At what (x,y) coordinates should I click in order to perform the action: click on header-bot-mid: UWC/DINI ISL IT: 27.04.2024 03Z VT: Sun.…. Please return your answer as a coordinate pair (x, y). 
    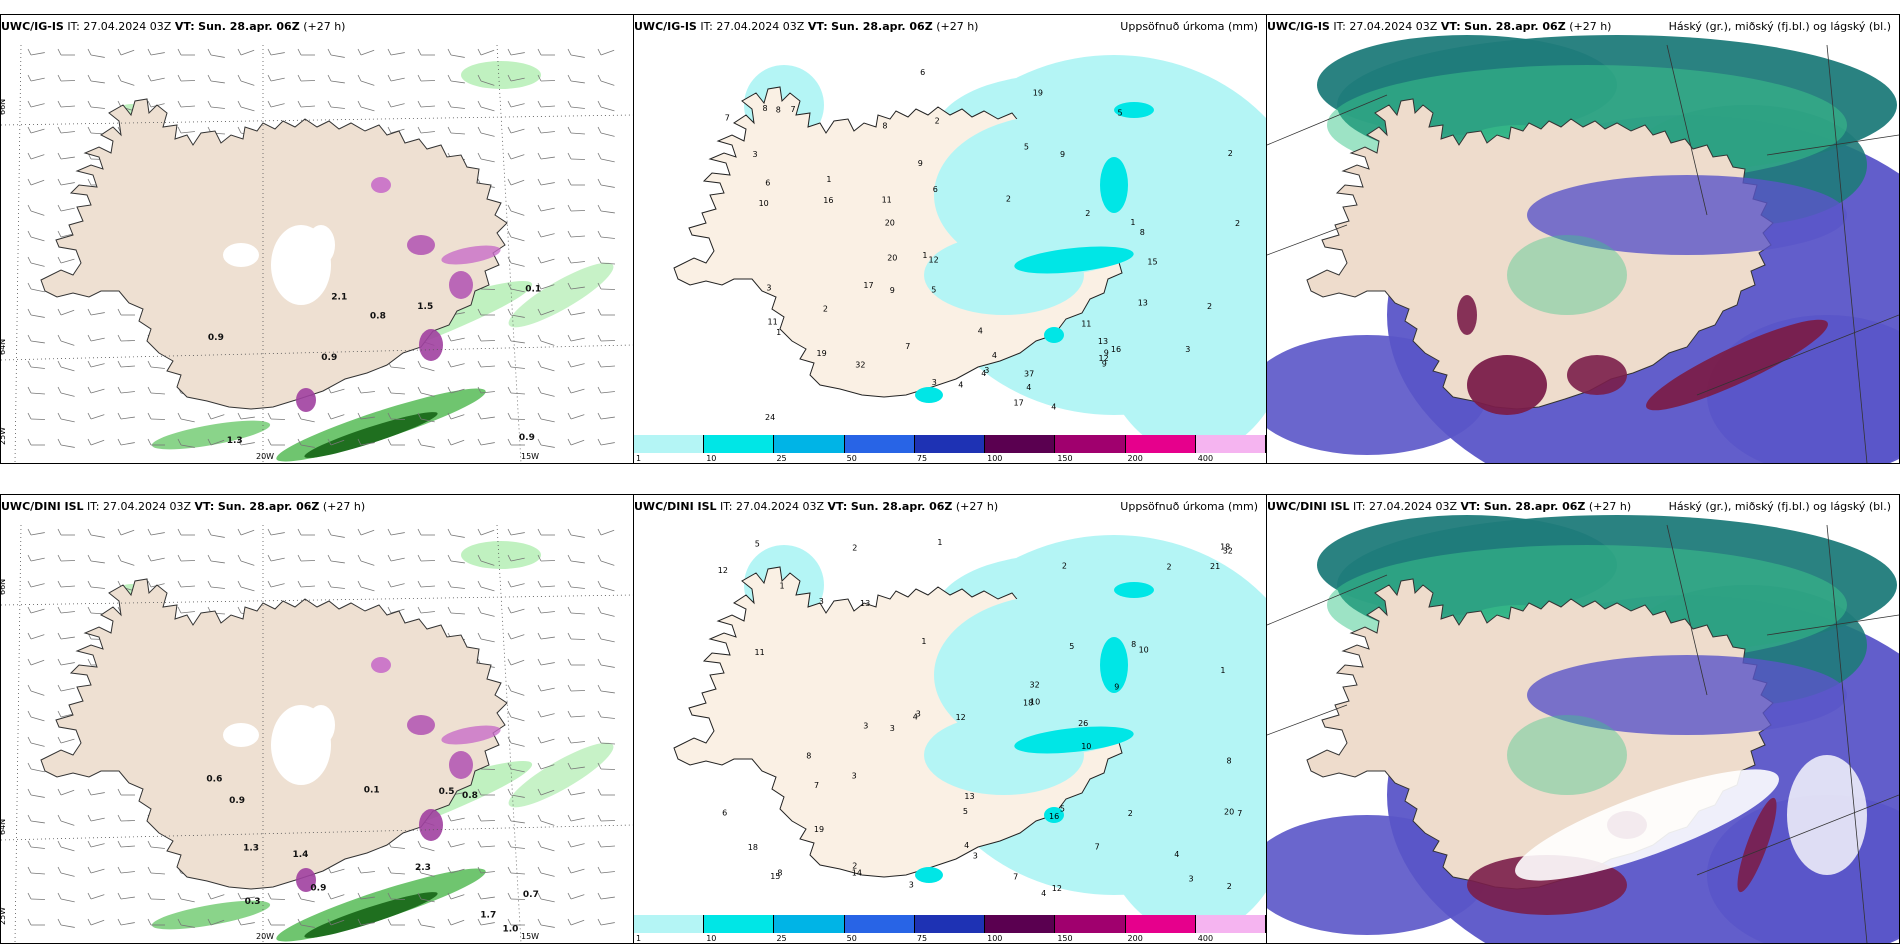
    Looking at the image, I should click on (949, 508).